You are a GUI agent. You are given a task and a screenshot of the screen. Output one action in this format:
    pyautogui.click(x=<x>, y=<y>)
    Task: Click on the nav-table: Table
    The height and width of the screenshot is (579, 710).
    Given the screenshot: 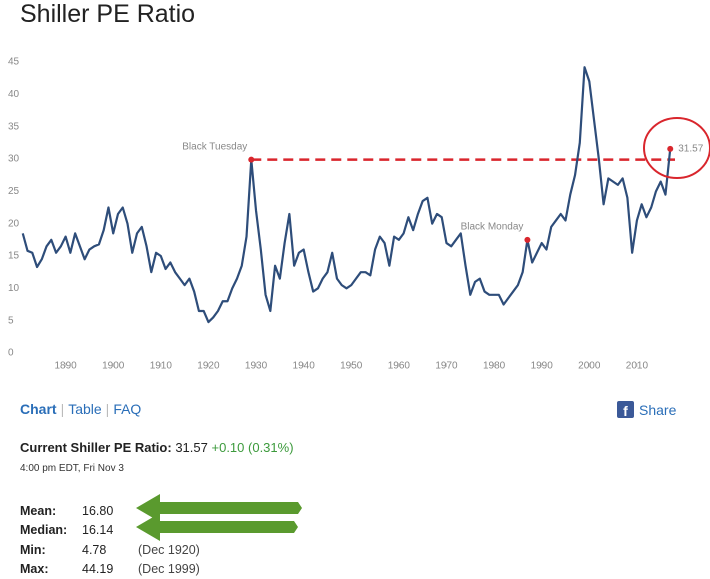 What is the action you would take?
    pyautogui.click(x=84, y=409)
    